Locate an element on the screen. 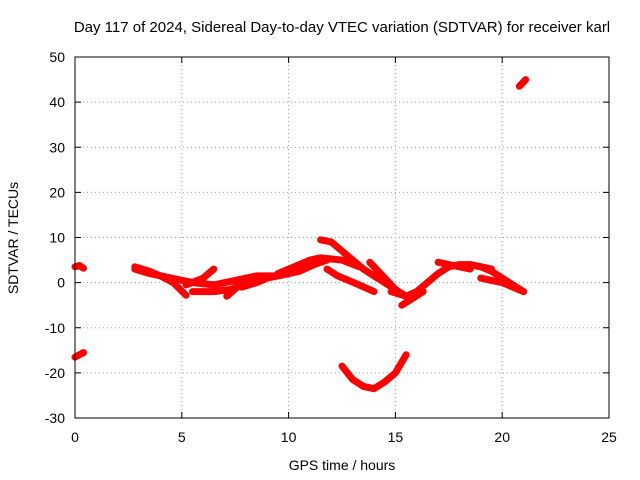 The height and width of the screenshot is (480, 640). series-arc-p is located at coordinates (454, 265).